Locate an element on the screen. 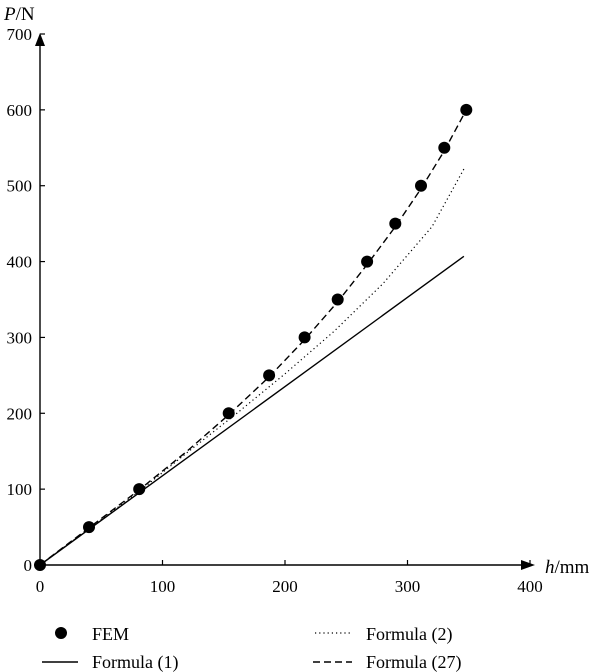 This screenshot has height=672, width=600. x-tick-label: 300 is located at coordinates (408, 586).